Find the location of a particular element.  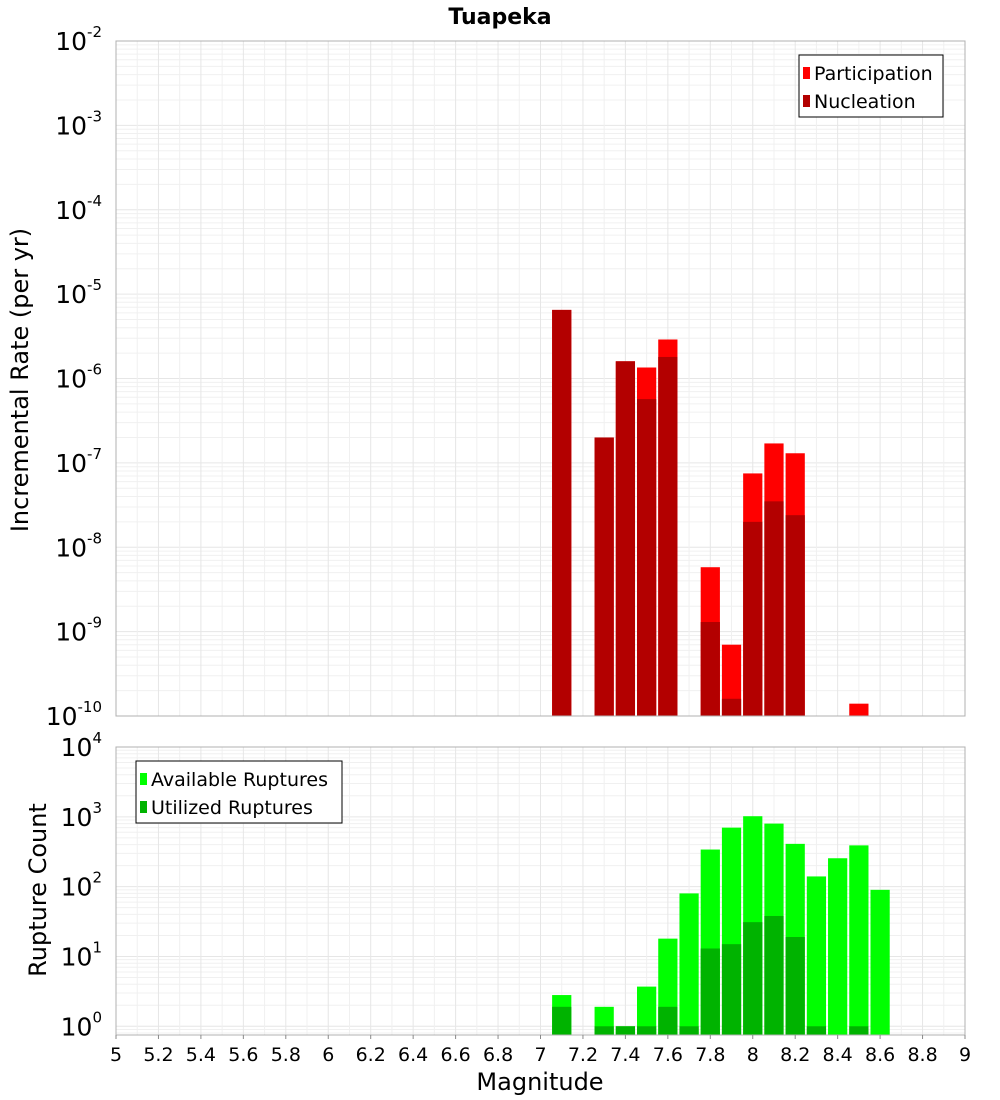

x-tick-label: 8.4 is located at coordinates (838, 1055).